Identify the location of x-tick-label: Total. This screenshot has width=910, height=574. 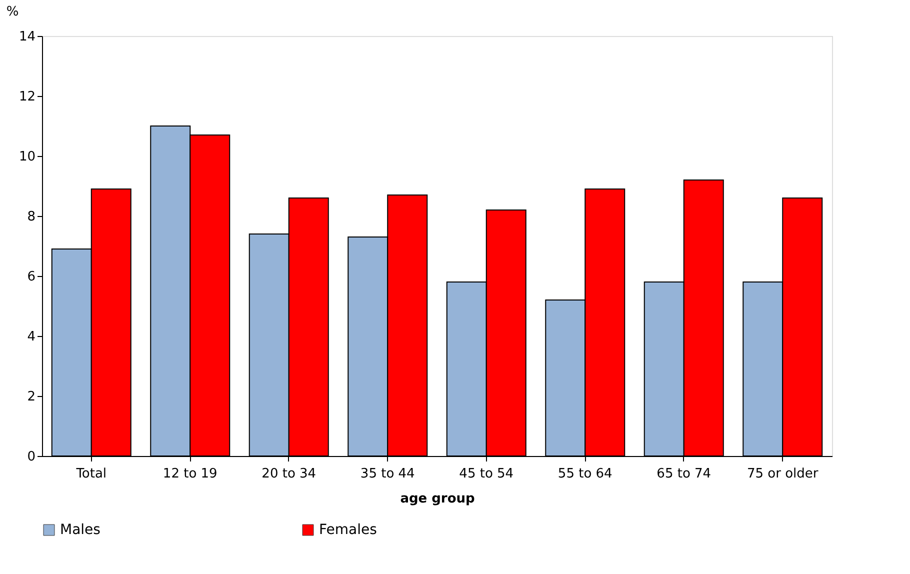
(91, 474).